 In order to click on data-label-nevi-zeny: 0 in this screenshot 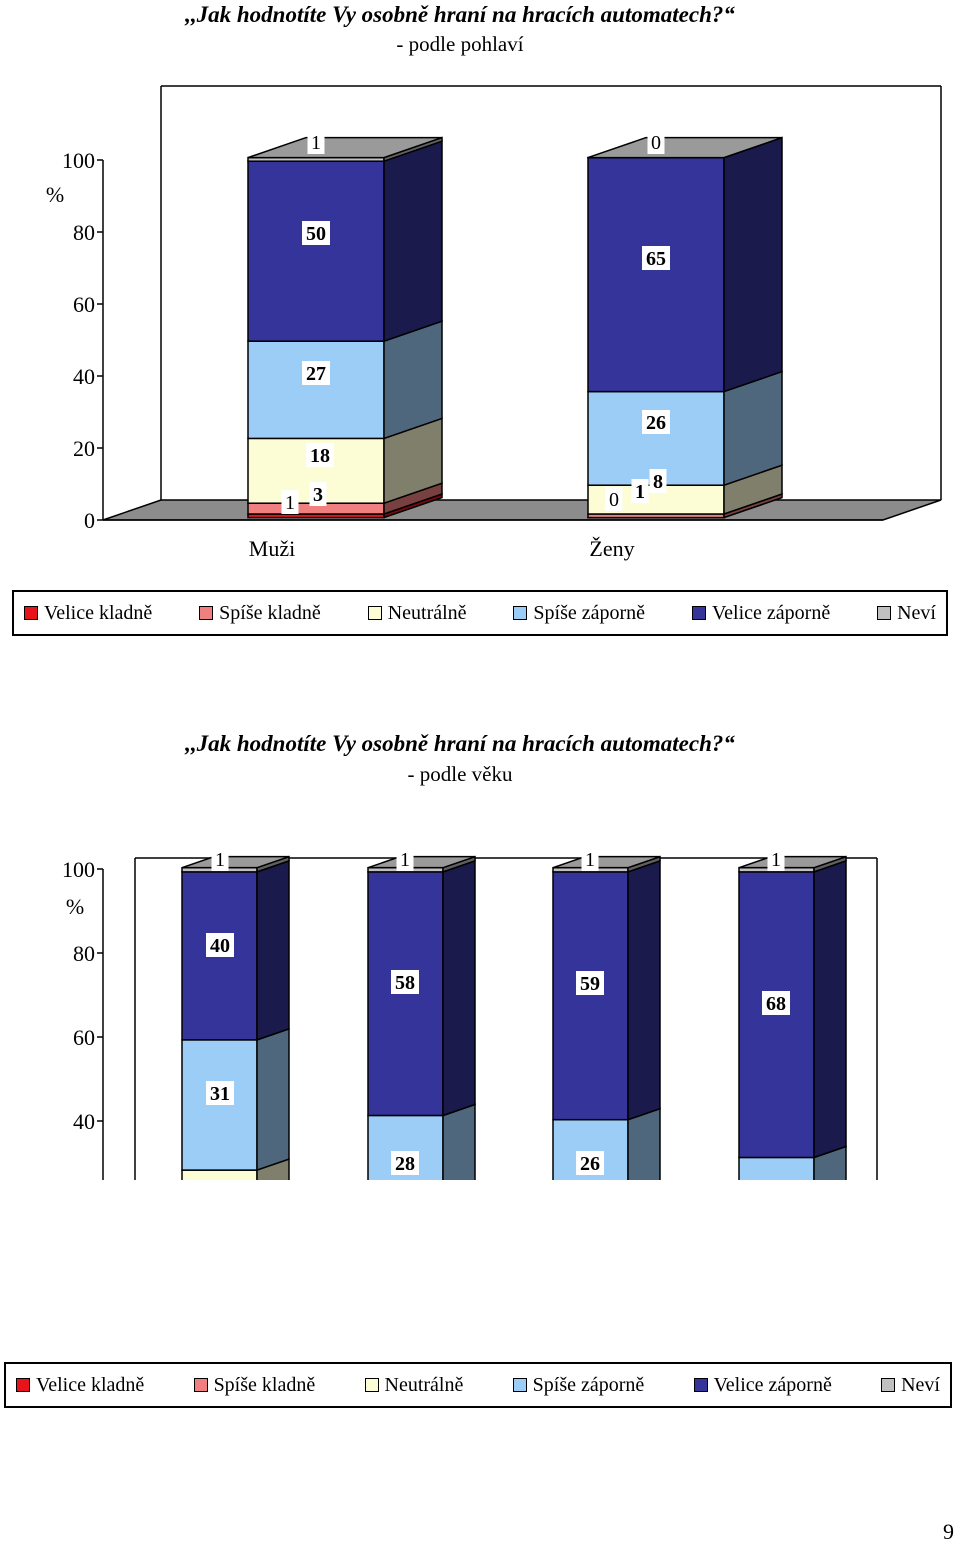, I will do `click(656, 143)`.